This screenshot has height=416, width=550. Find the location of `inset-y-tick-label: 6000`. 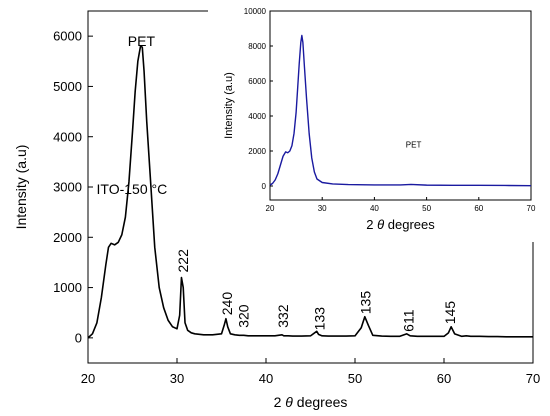

inset-y-tick-label: 6000 is located at coordinates (257, 81).